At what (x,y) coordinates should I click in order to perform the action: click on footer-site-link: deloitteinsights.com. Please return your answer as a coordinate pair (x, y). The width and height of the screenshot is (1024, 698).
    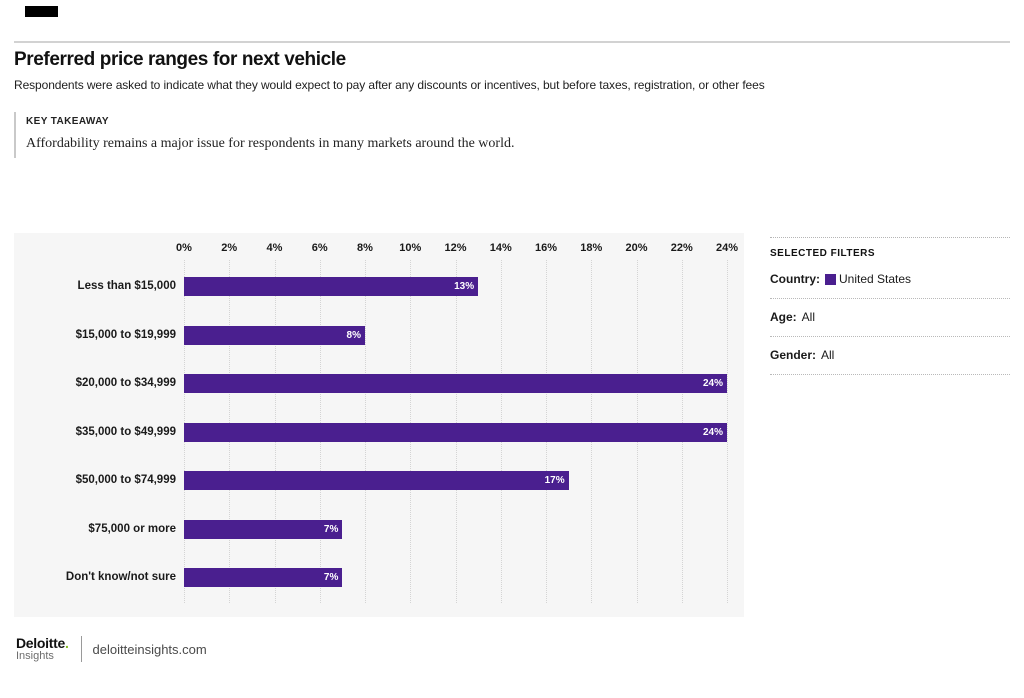
    Looking at the image, I should click on (149, 649).